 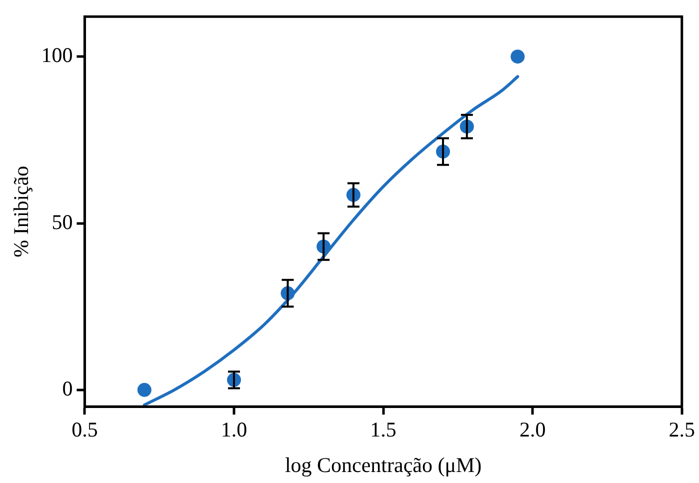 What do you see at coordinates (383, 464) in the screenshot?
I see `x-axis-title: log Concentração (μM)` at bounding box center [383, 464].